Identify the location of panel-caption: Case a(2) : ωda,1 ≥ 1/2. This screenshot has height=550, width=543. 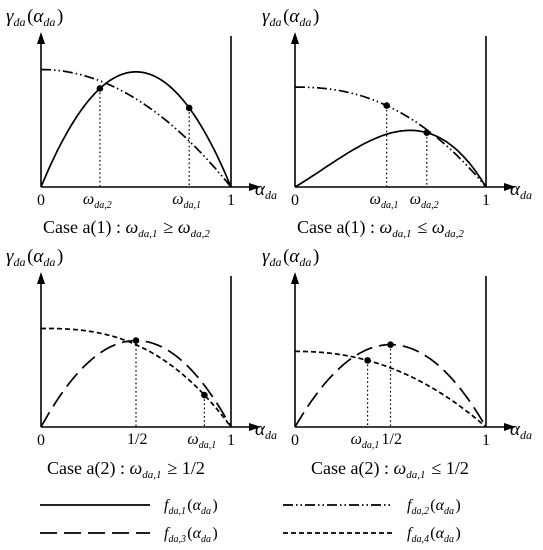
(126, 469).